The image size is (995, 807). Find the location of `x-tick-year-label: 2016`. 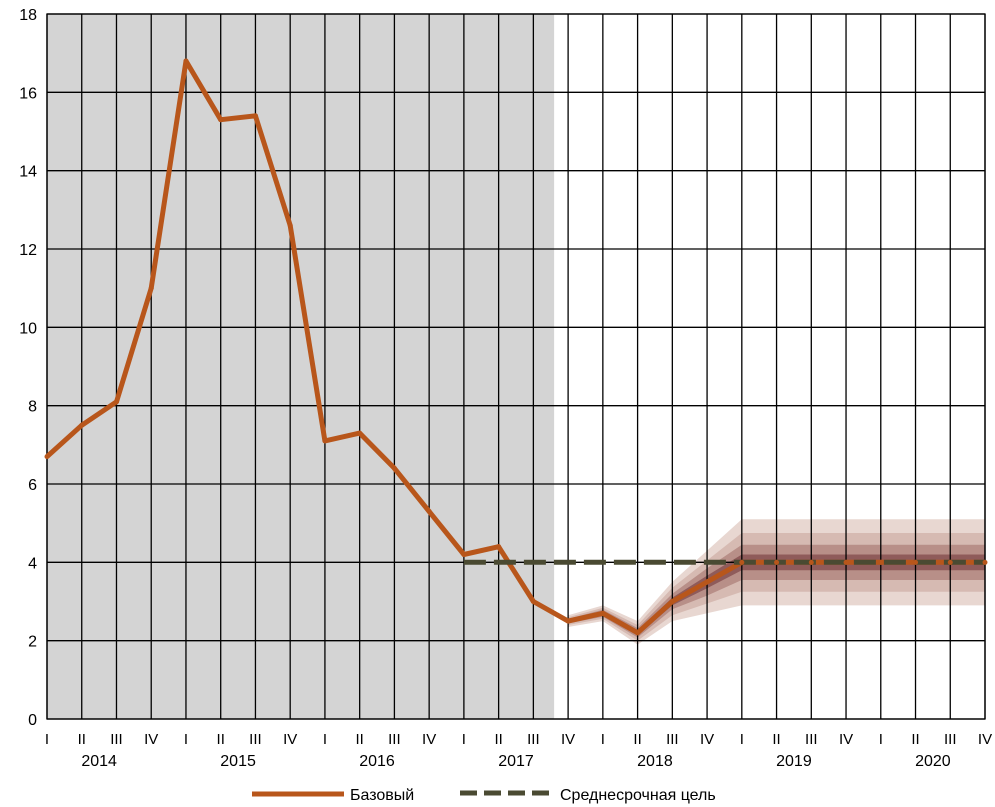

x-tick-year-label: 2016 is located at coordinates (377, 761).